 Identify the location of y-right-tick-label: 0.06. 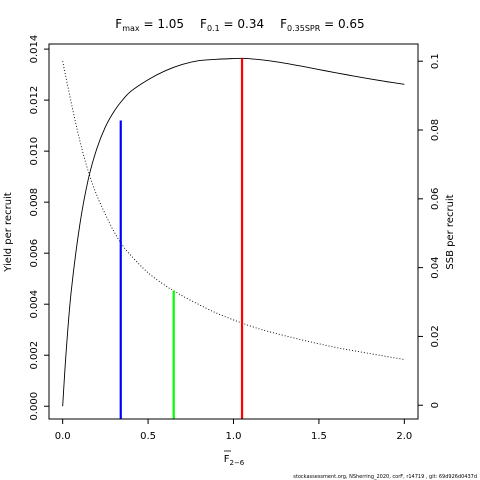
(435, 199).